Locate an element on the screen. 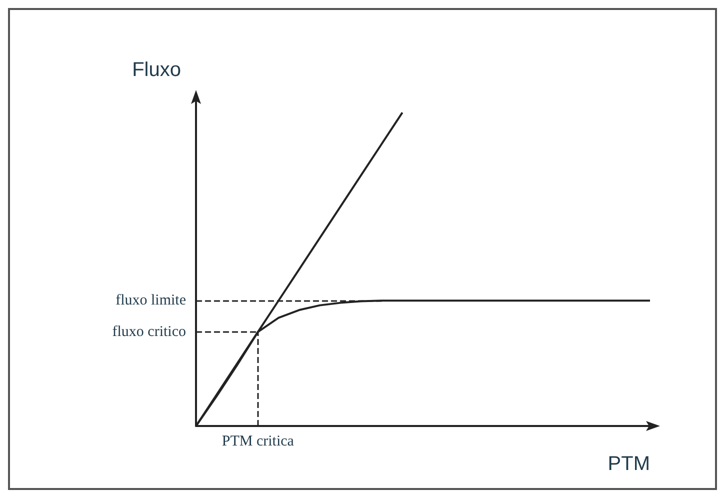 The height and width of the screenshot is (498, 727). ref-line-label: fluxo critico is located at coordinates (149, 332).